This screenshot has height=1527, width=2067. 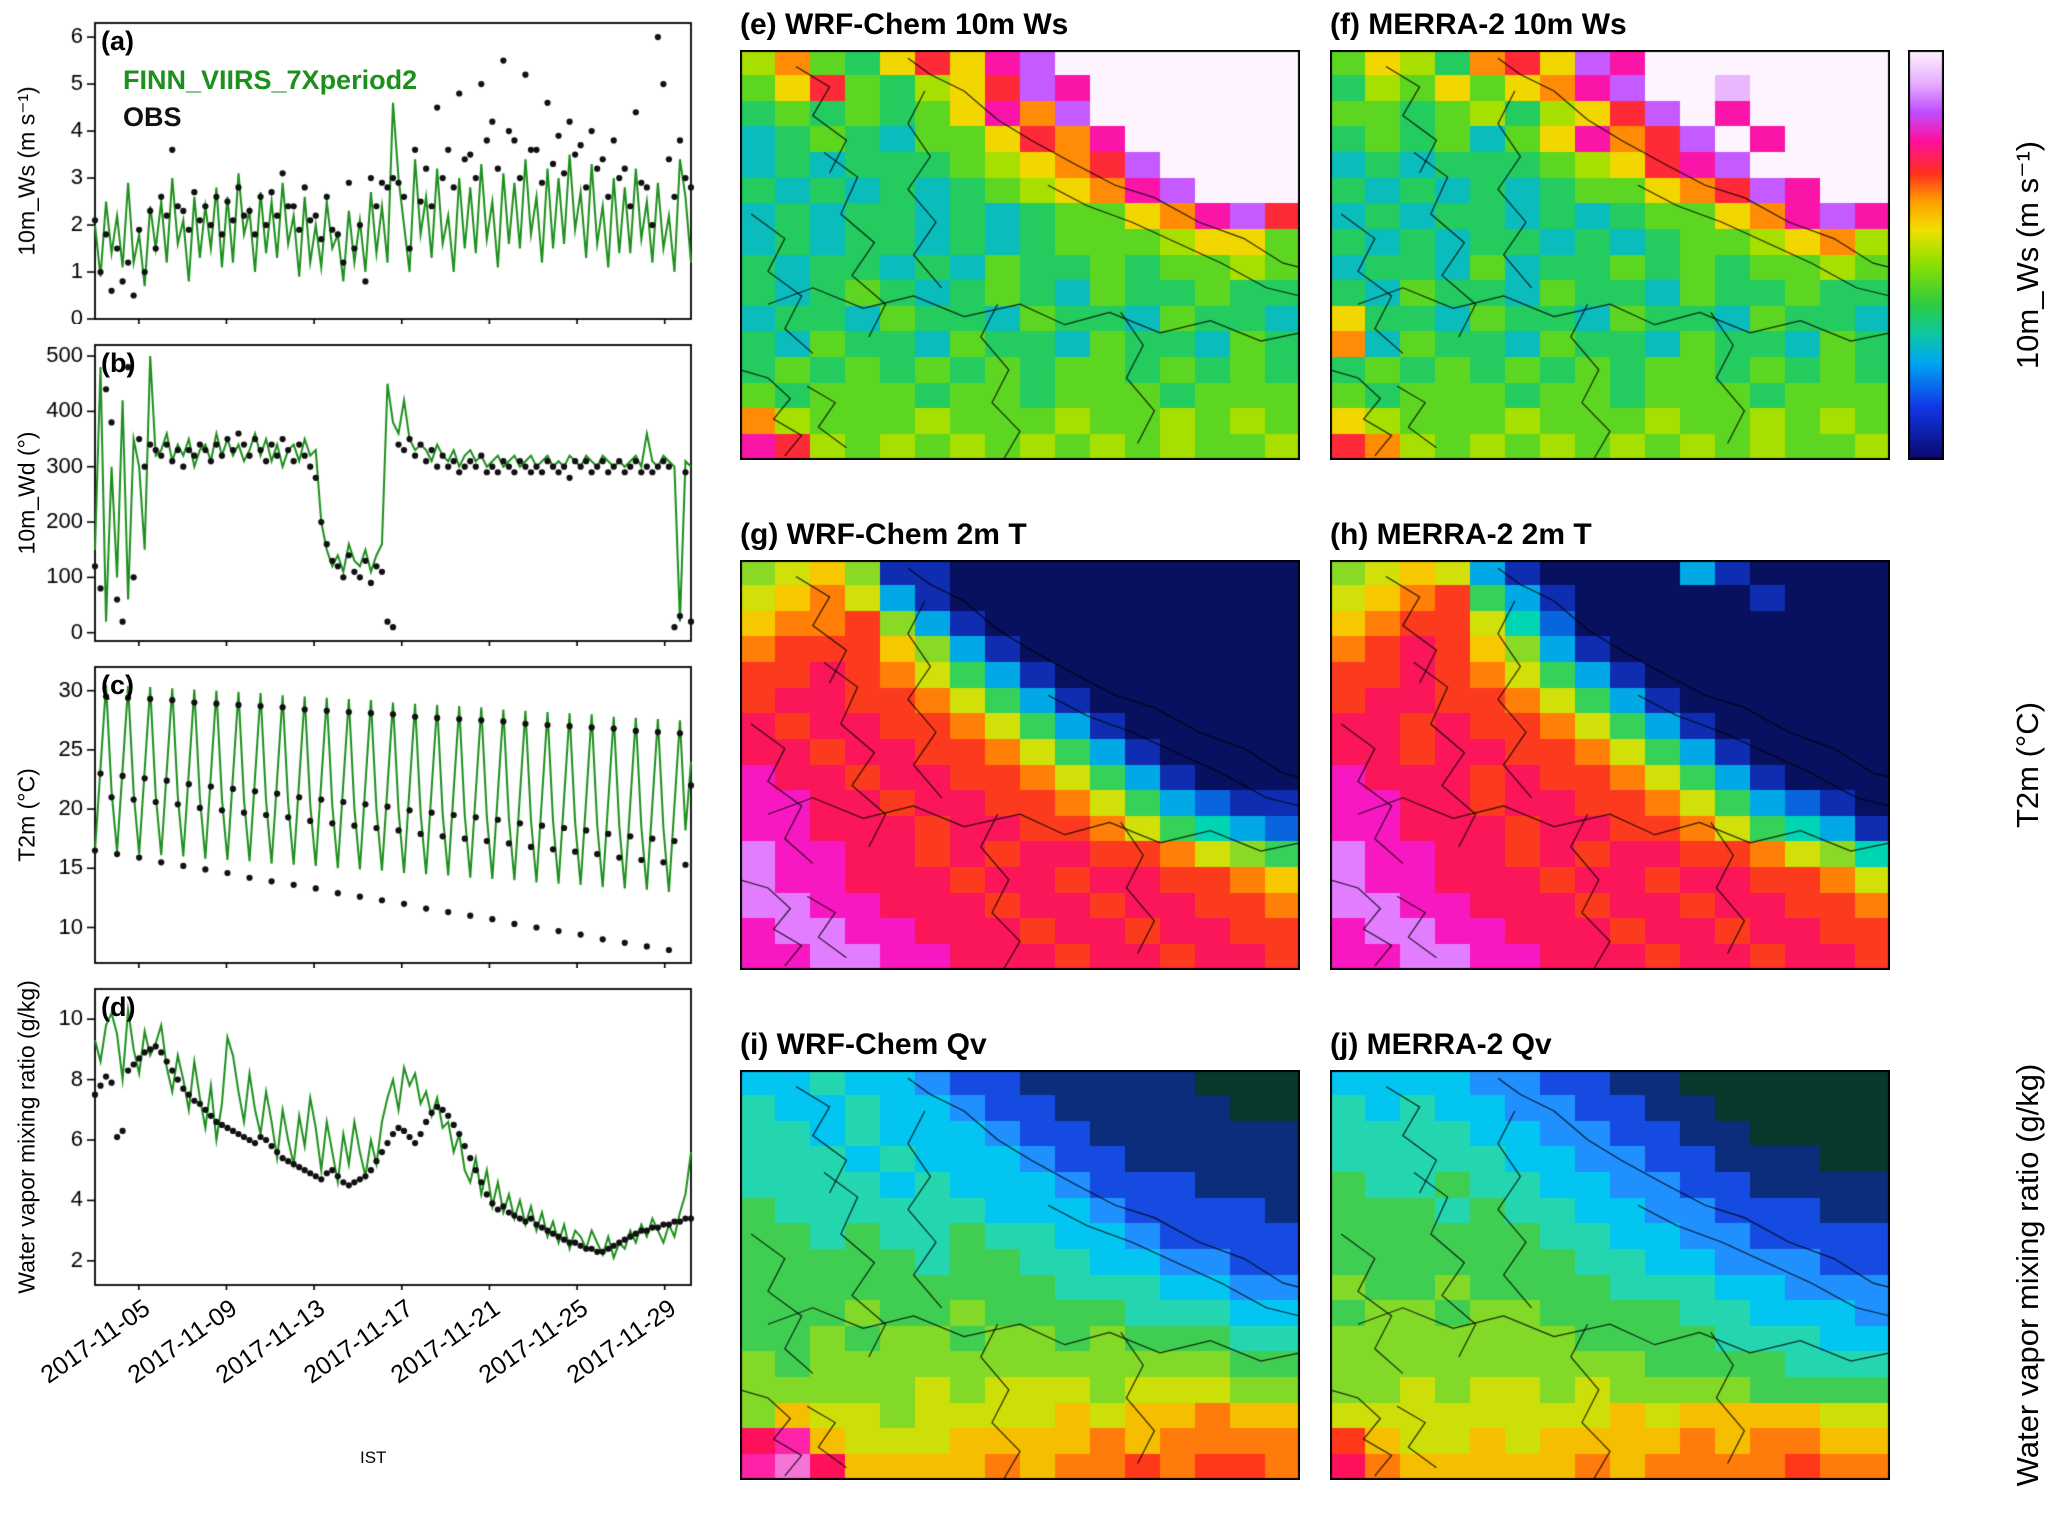 I want to click on panel-a-plot-canvas, so click(x=365, y=171).